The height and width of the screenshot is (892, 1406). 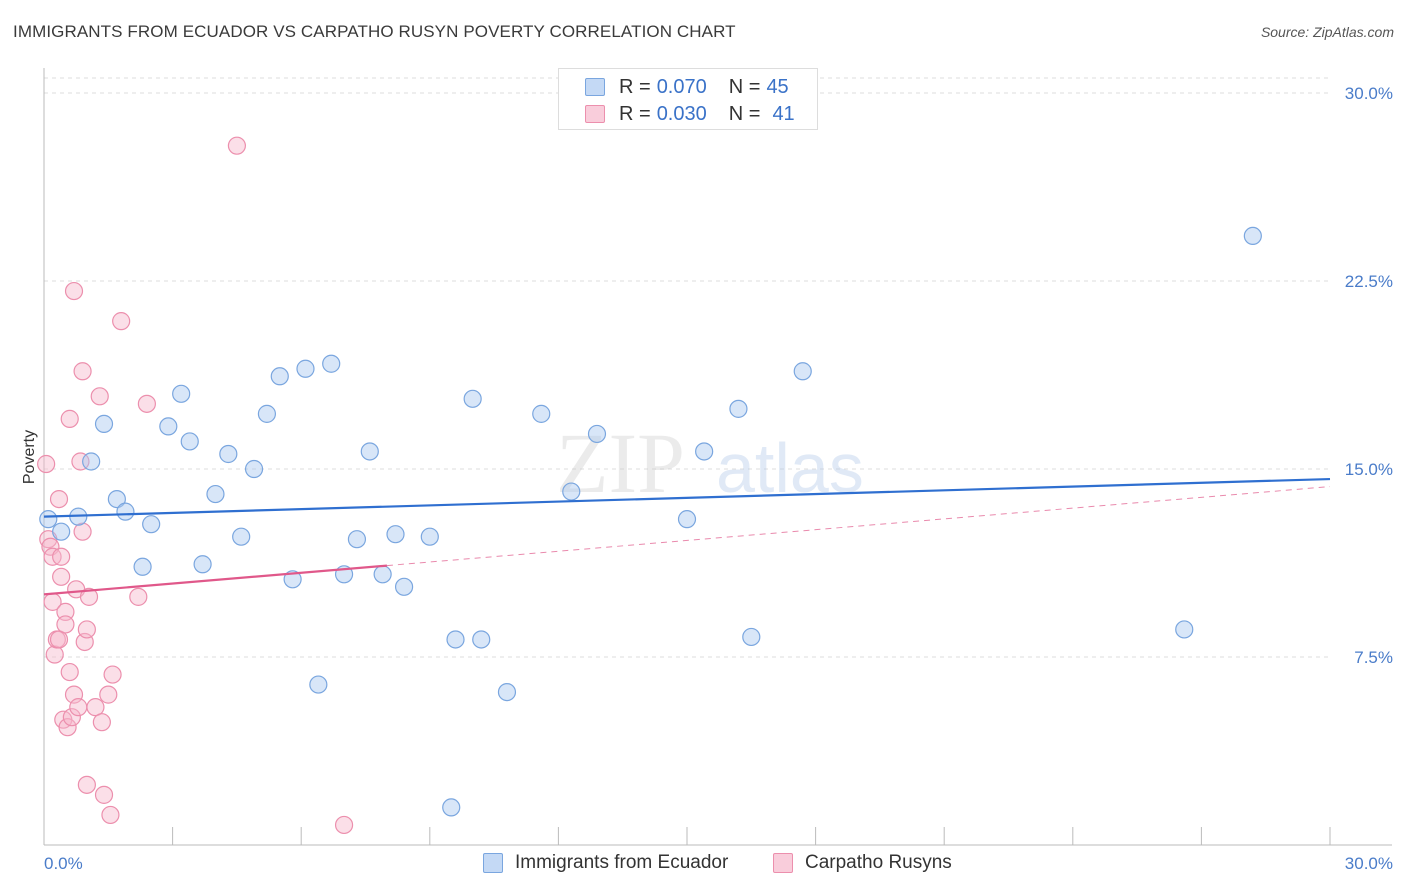 I want to click on legend-n-value: 45, so click(x=777, y=86).